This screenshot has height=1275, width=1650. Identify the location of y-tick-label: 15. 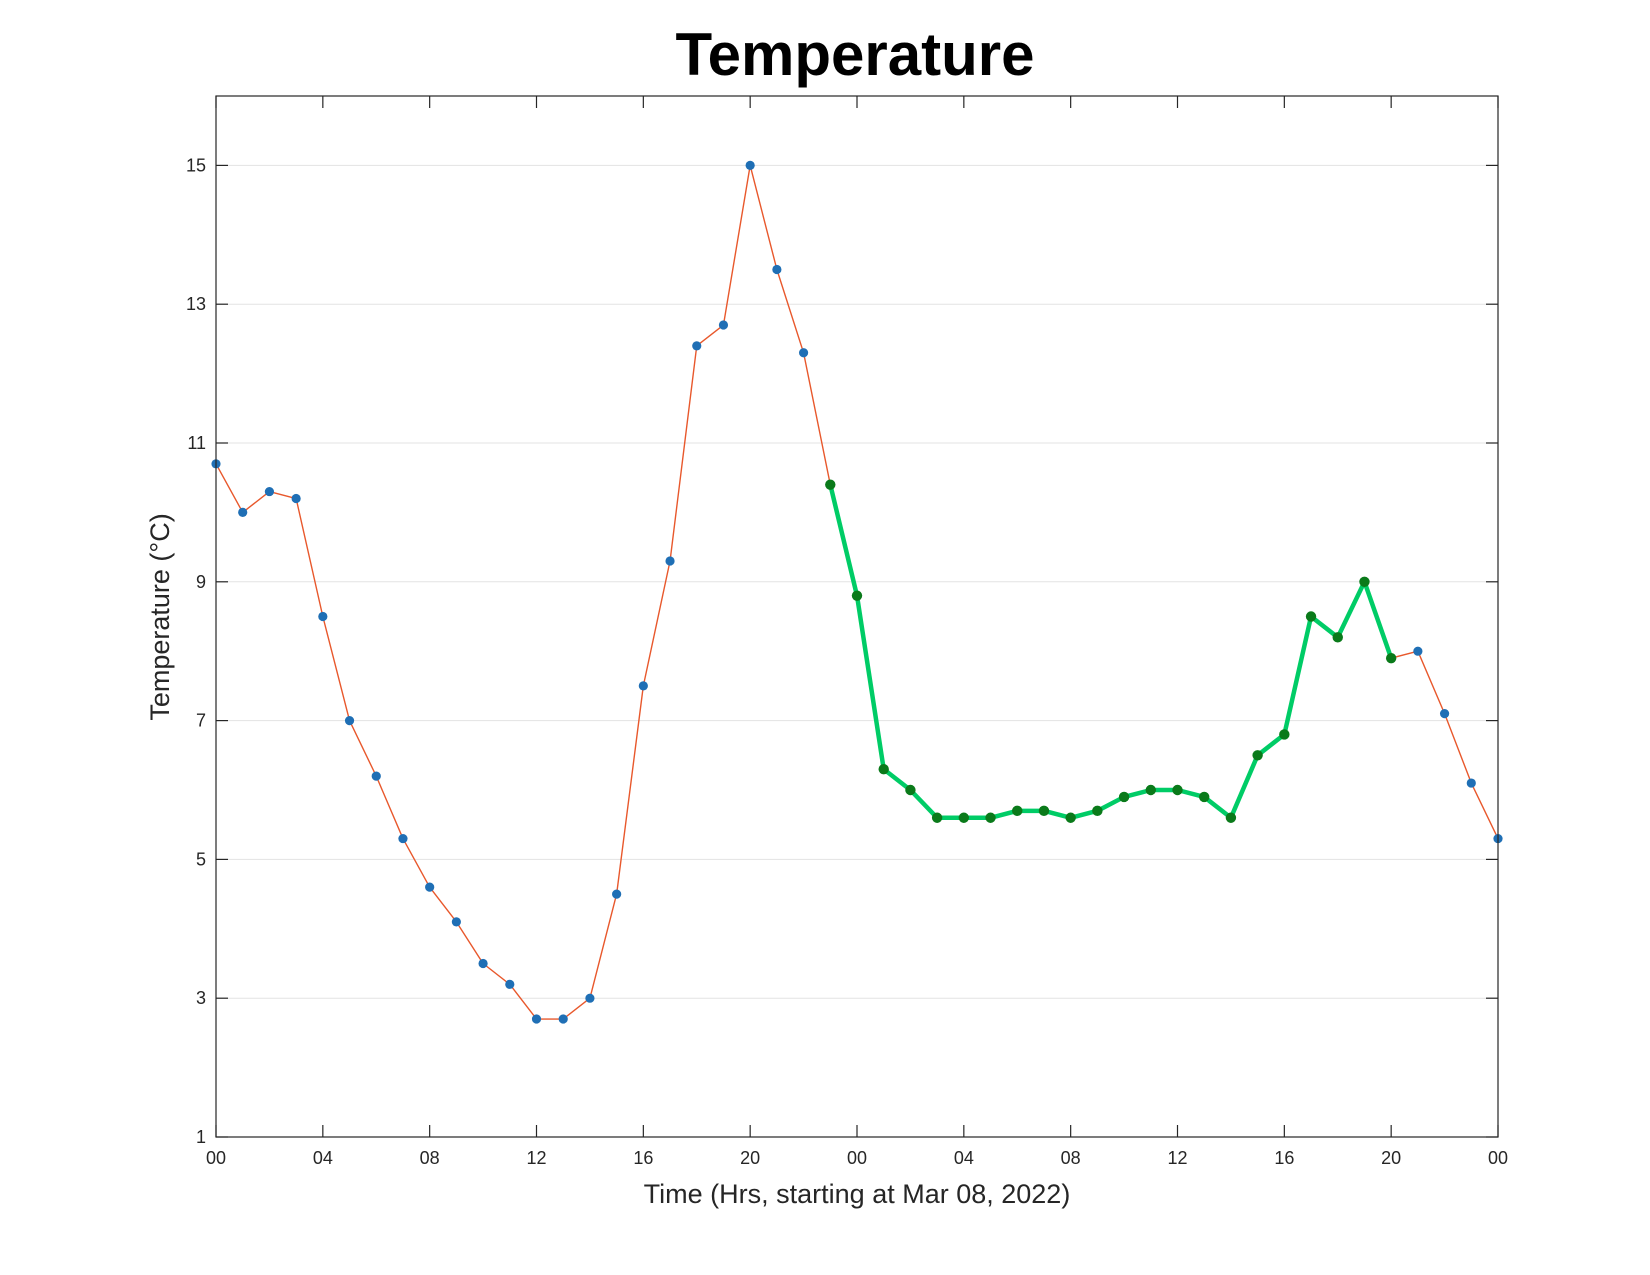
(196, 165).